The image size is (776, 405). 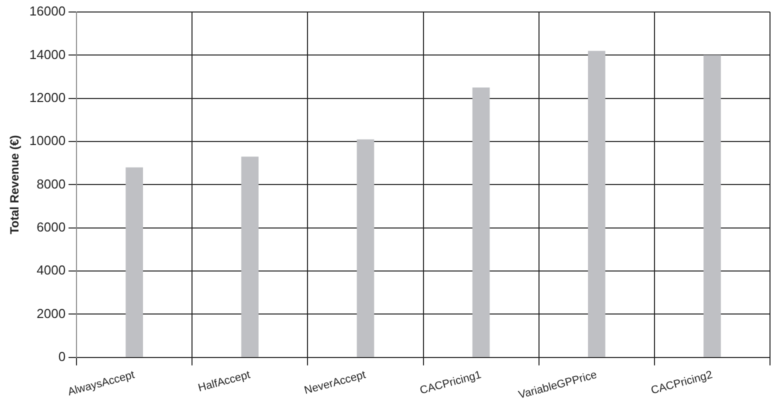 What do you see at coordinates (47, 97) in the screenshot?
I see `y-tick-label: 12000` at bounding box center [47, 97].